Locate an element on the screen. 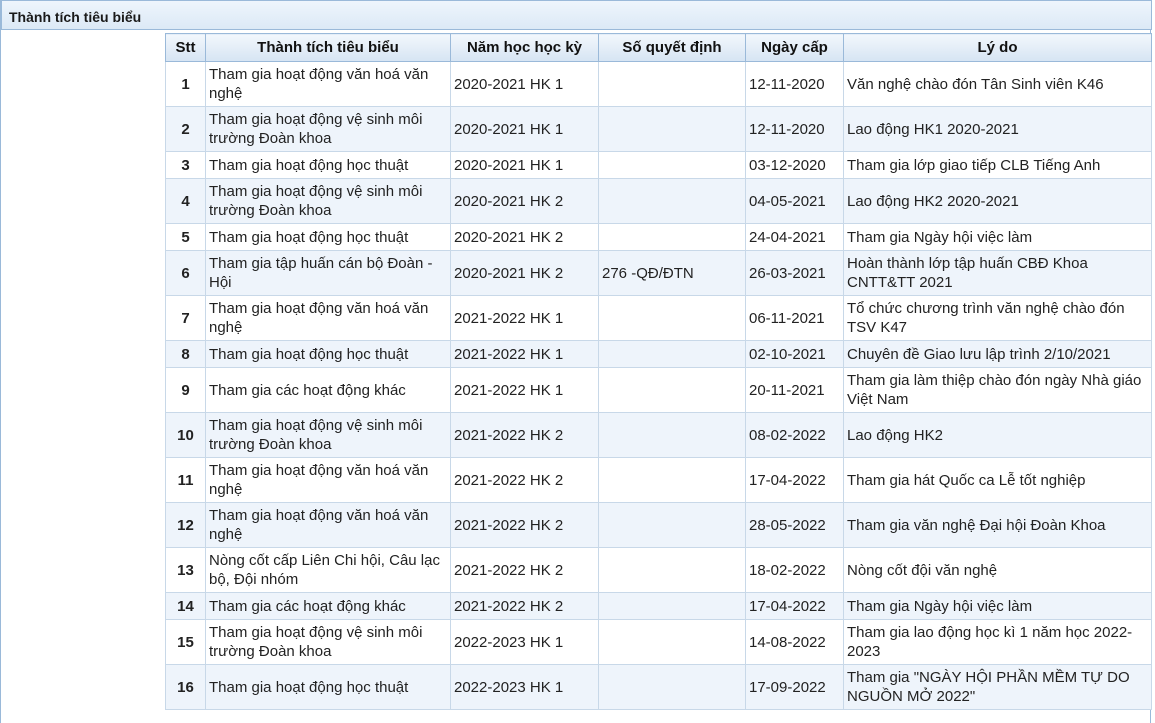 The image size is (1155, 723). cell-achievement: Tham gia tập huấn cán bộ Đoàn - Hội is located at coordinates (328, 273).